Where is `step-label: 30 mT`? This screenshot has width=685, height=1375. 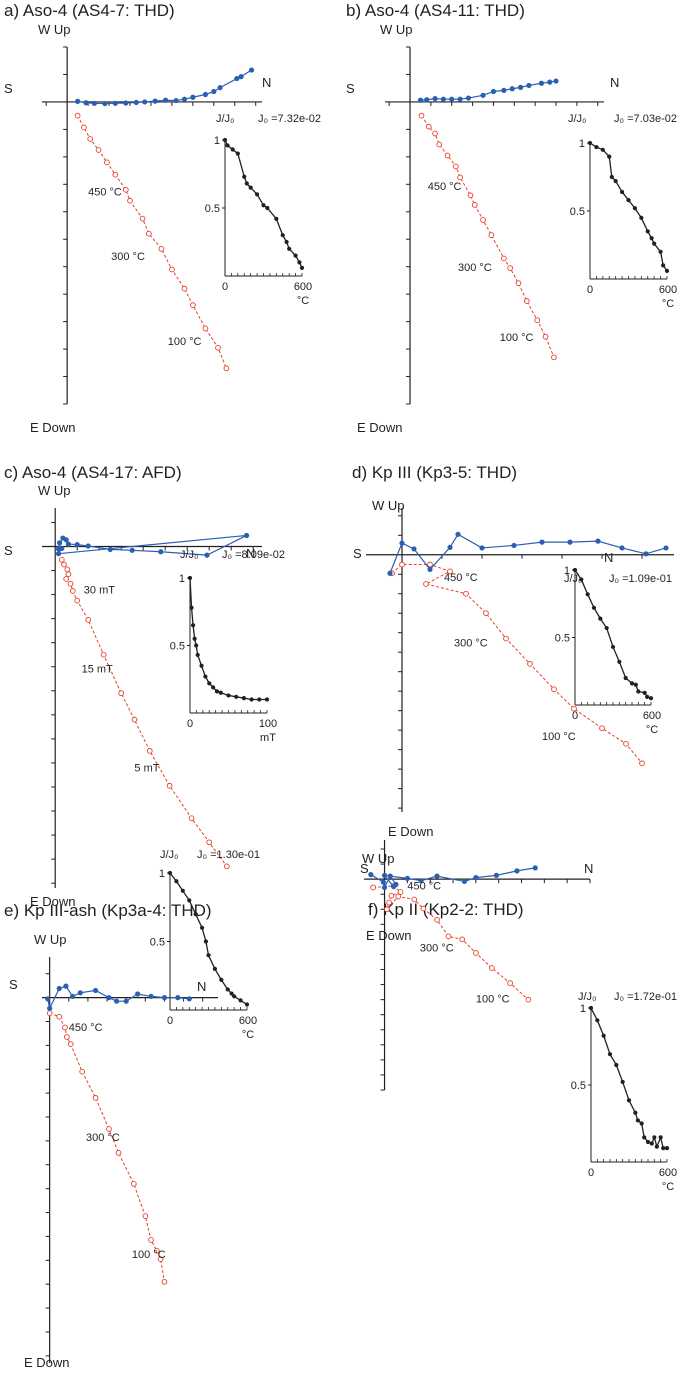
step-label: 30 mT is located at coordinates (99, 590).